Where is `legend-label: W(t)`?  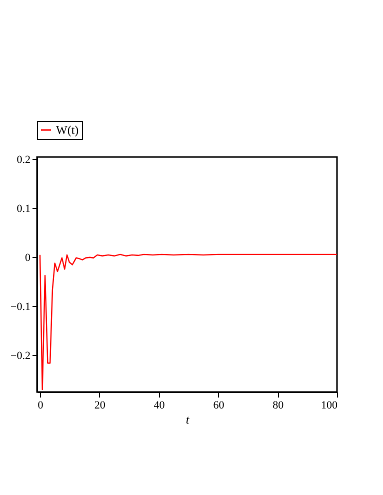
legend-label: W(t) is located at coordinates (67, 130).